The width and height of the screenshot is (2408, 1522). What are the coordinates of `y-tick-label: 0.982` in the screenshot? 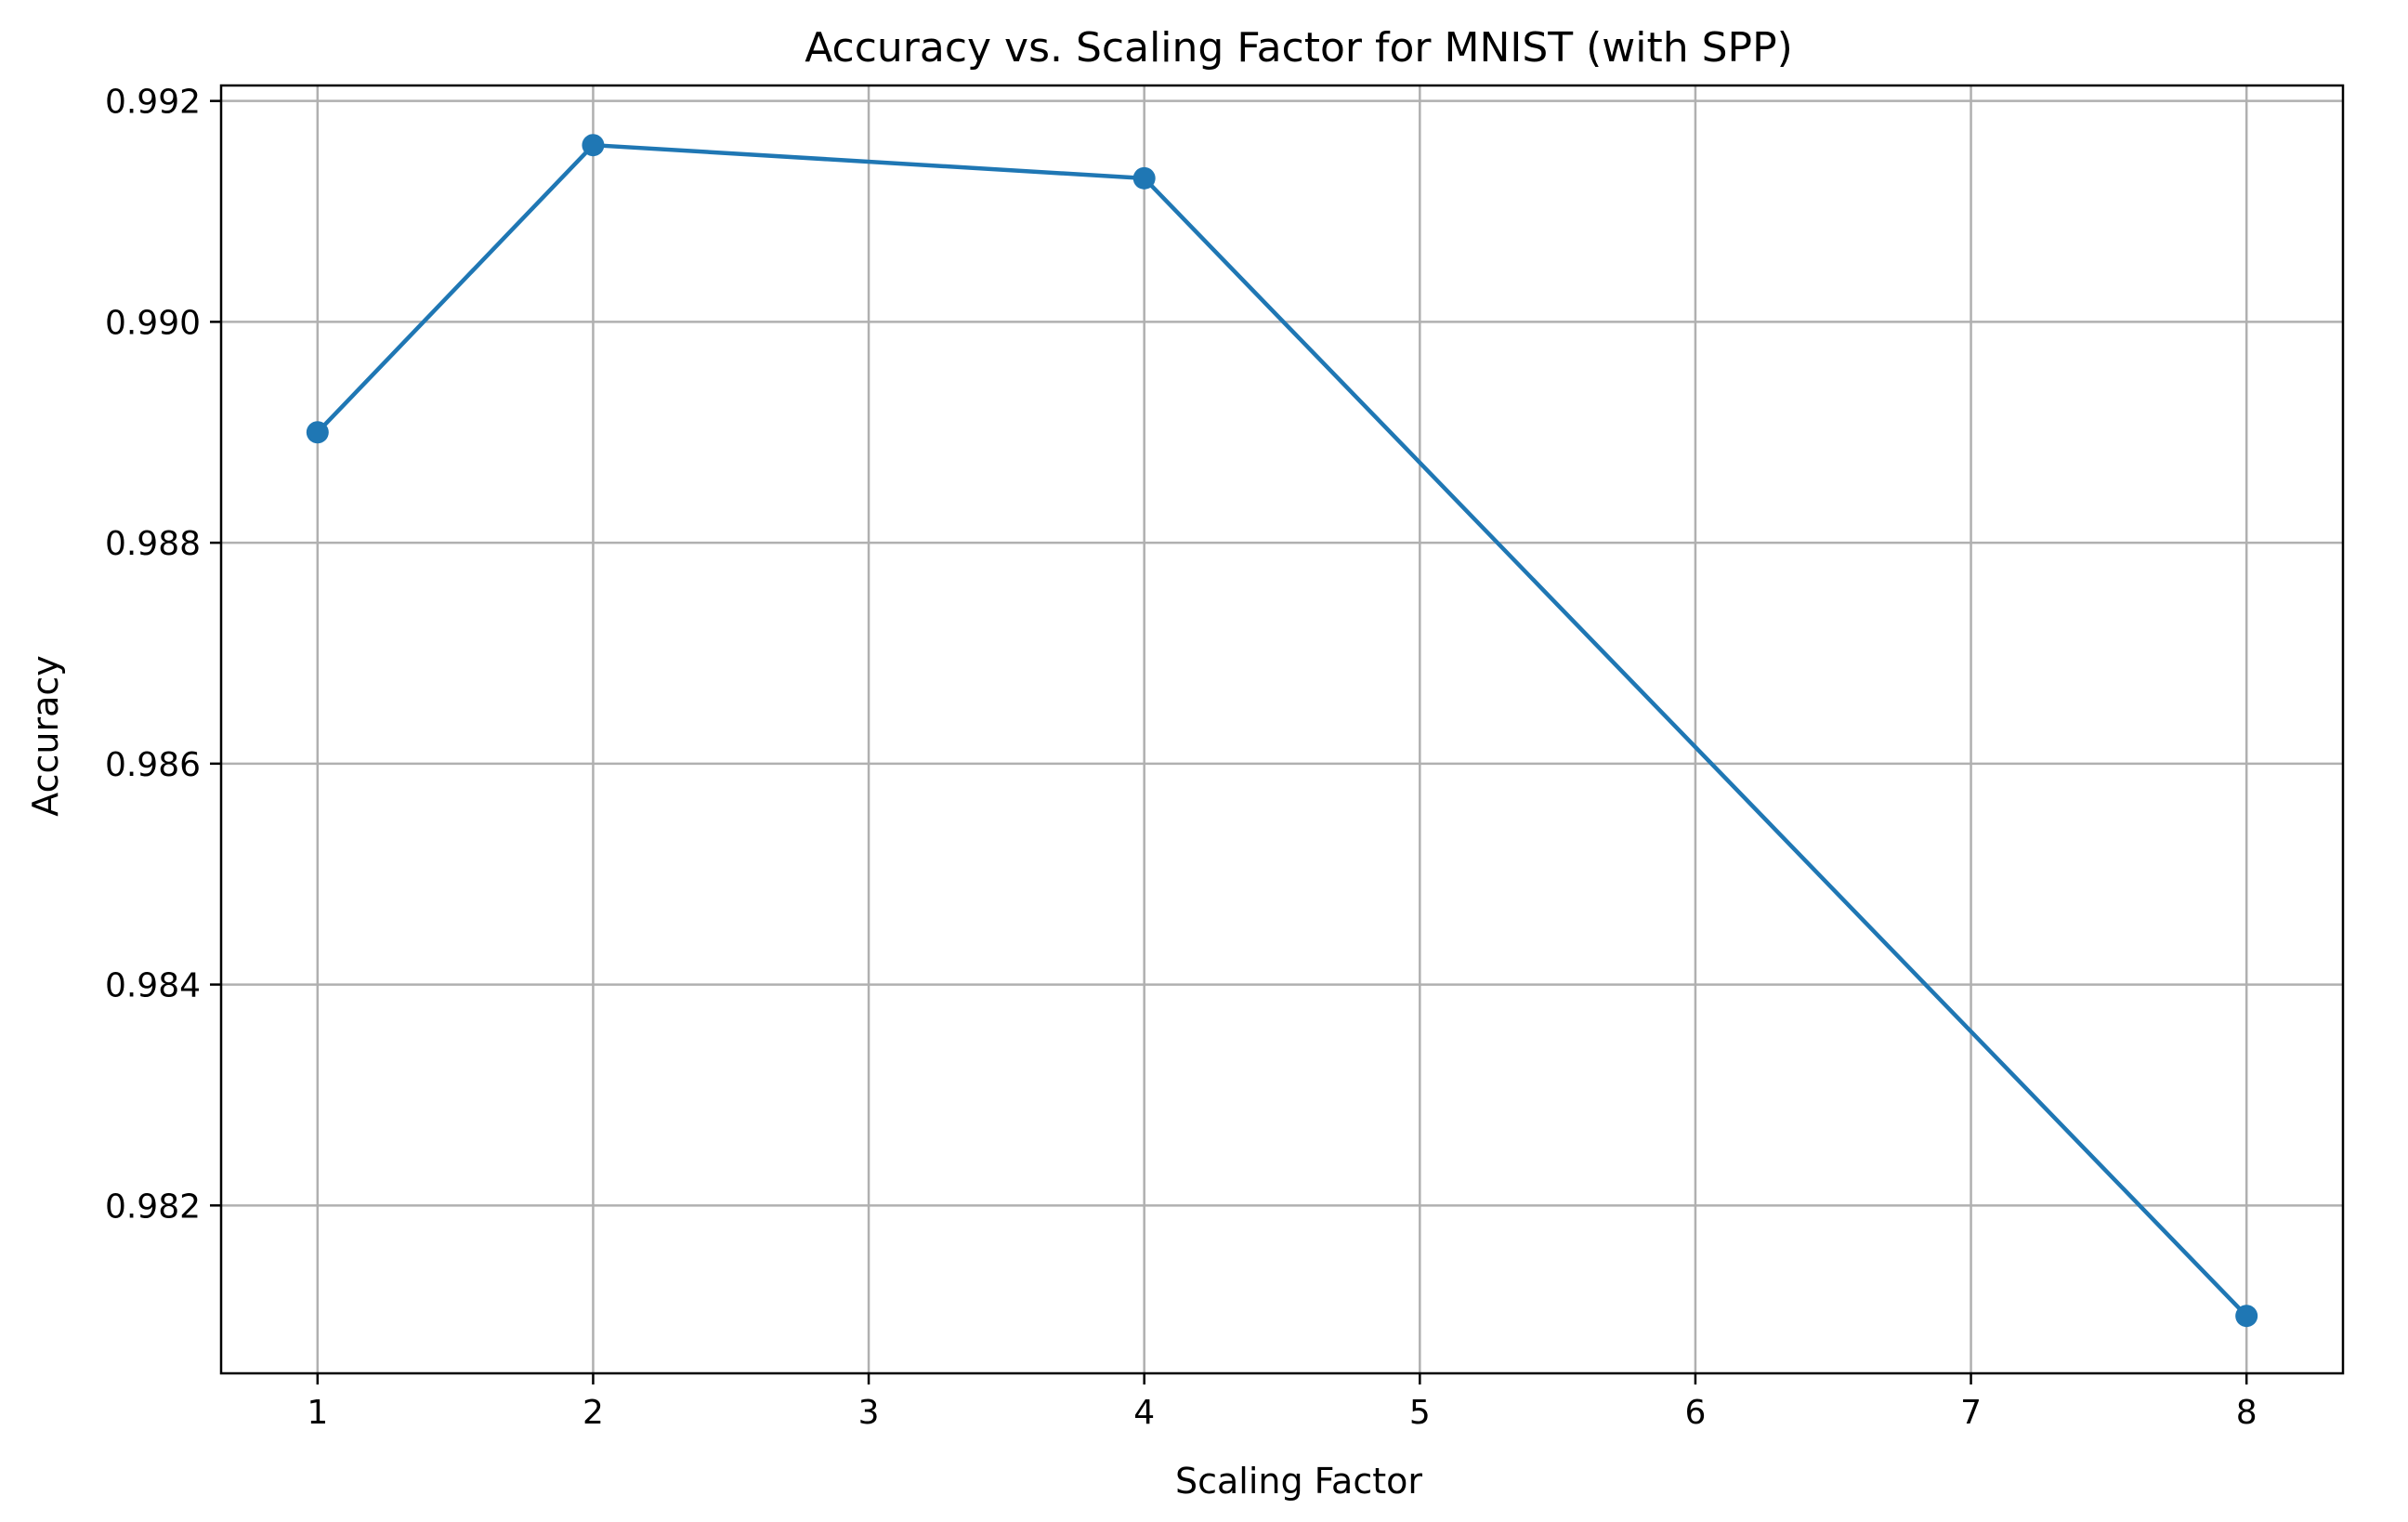 It's located at (153, 1206).